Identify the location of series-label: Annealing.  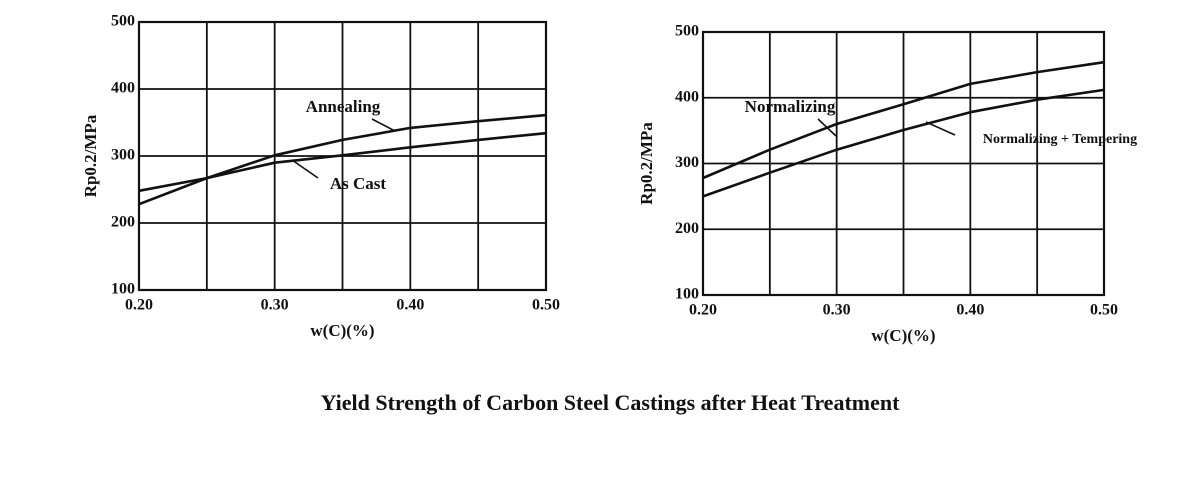
(343, 106).